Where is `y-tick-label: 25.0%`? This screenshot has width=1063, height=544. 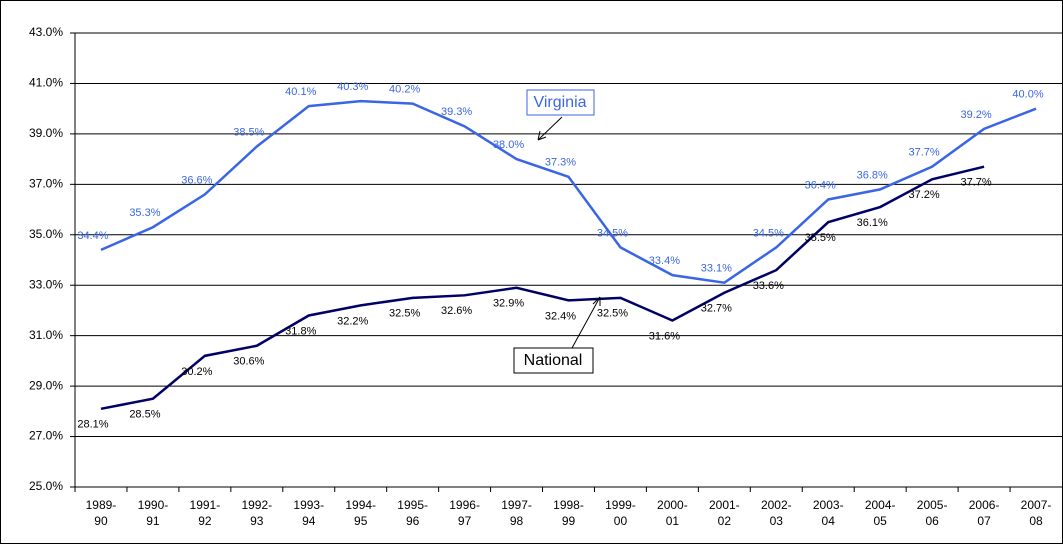
y-tick-label: 25.0% is located at coordinates (46, 486).